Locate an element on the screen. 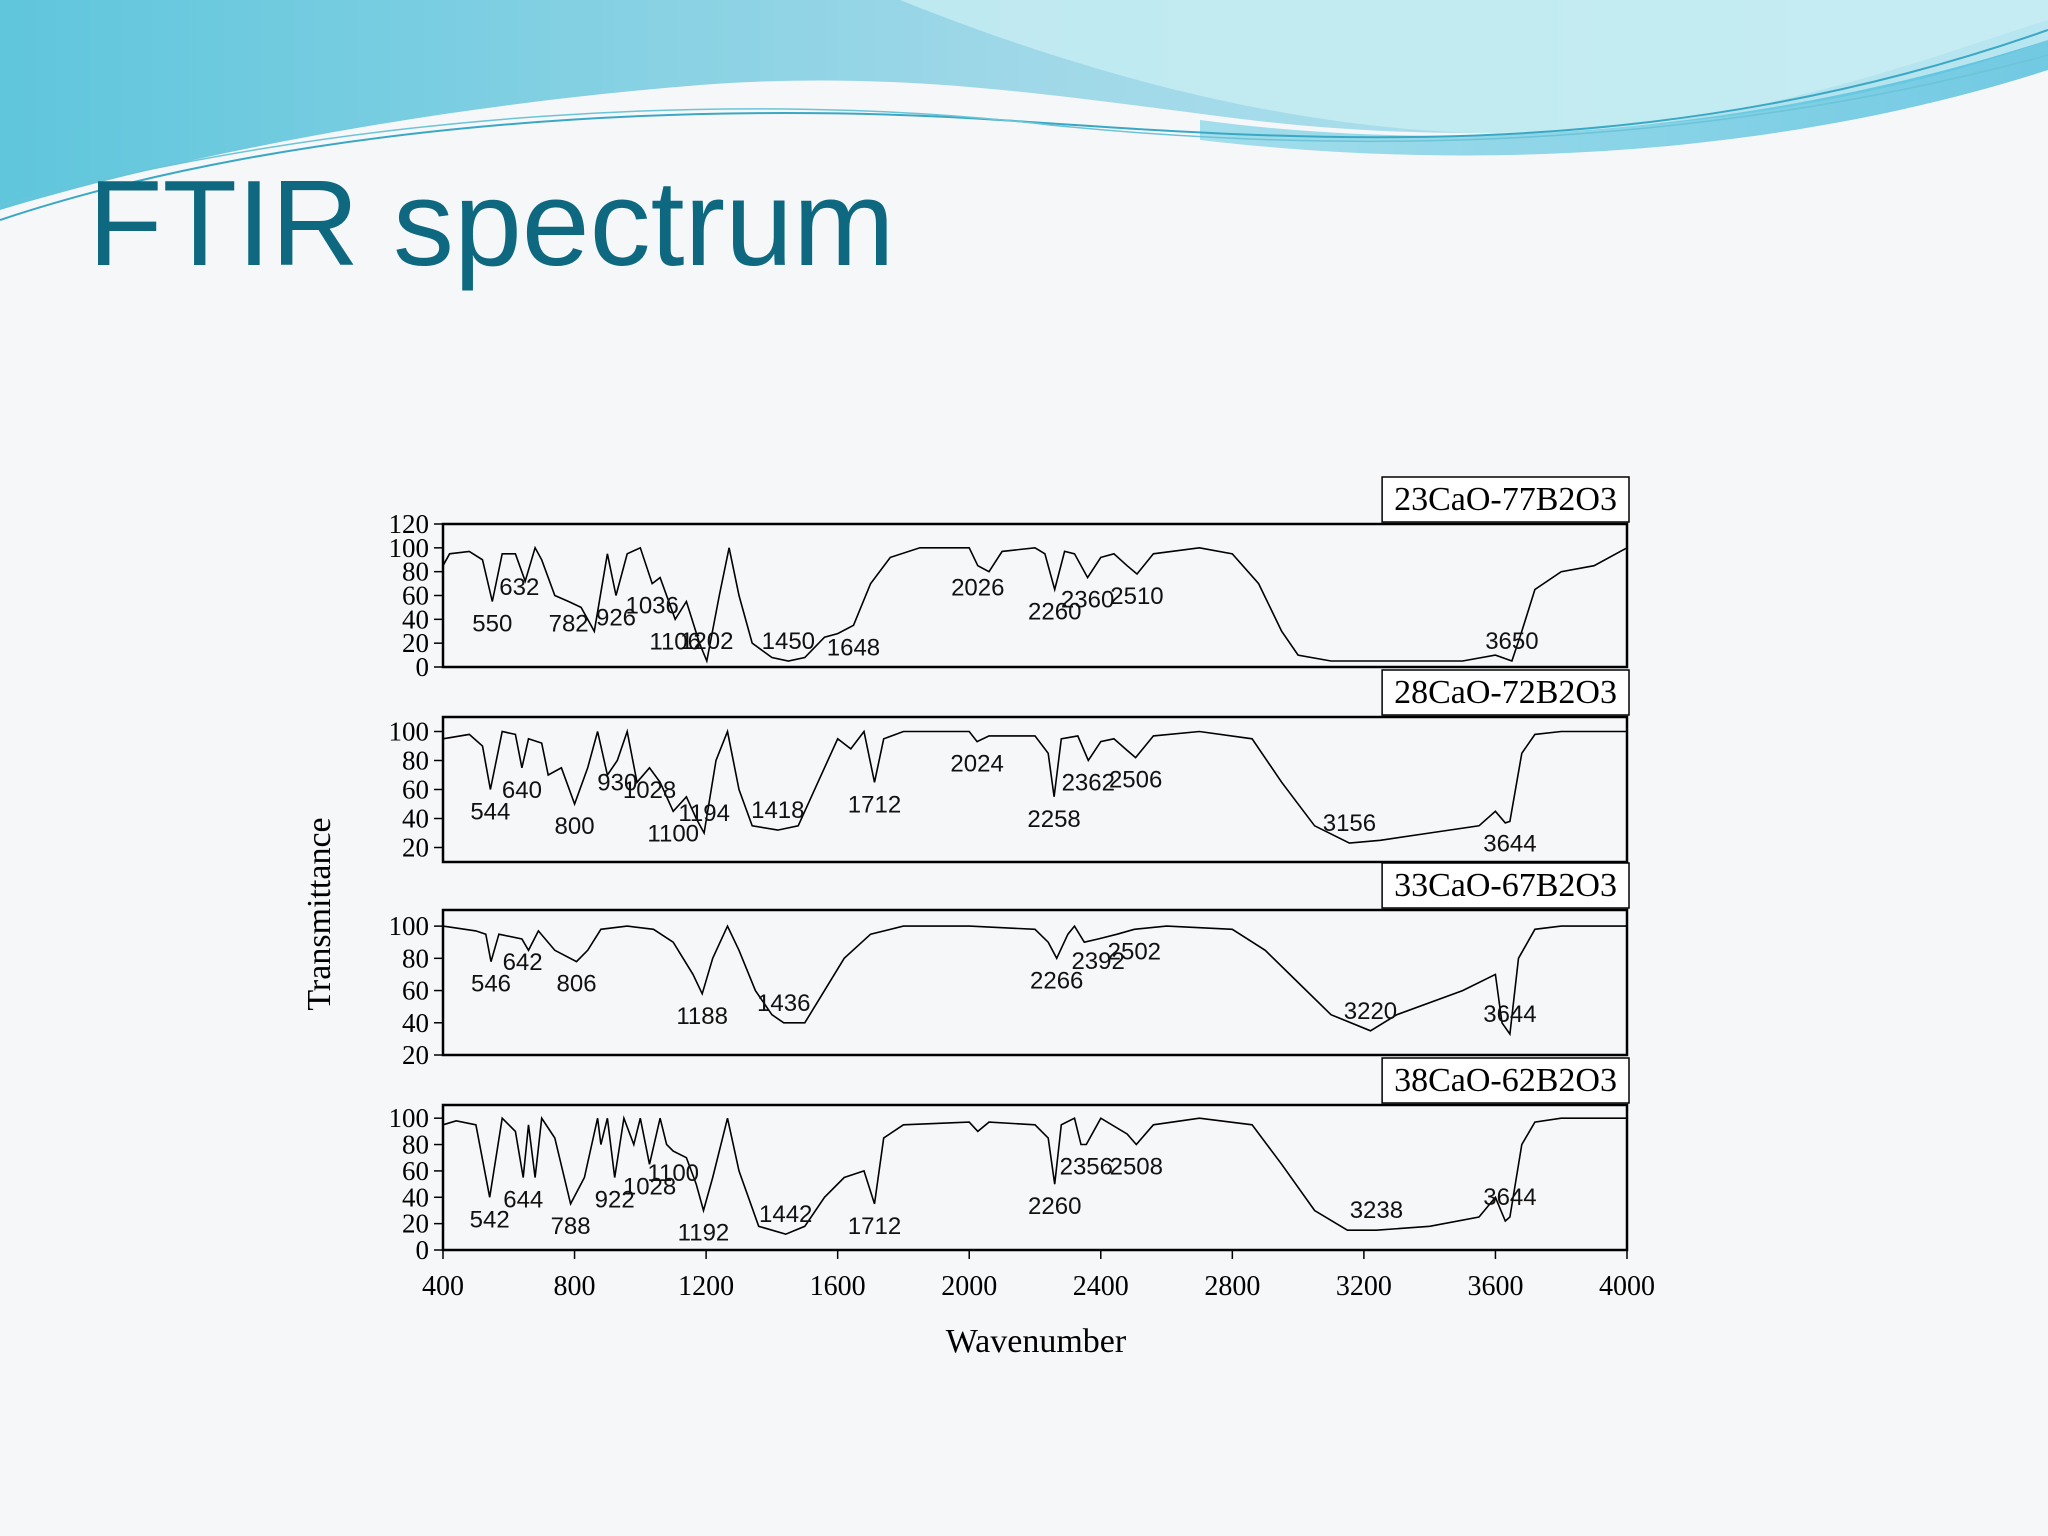 The height and width of the screenshot is (1536, 2048). peak-label: 2506 is located at coordinates (1135, 780).